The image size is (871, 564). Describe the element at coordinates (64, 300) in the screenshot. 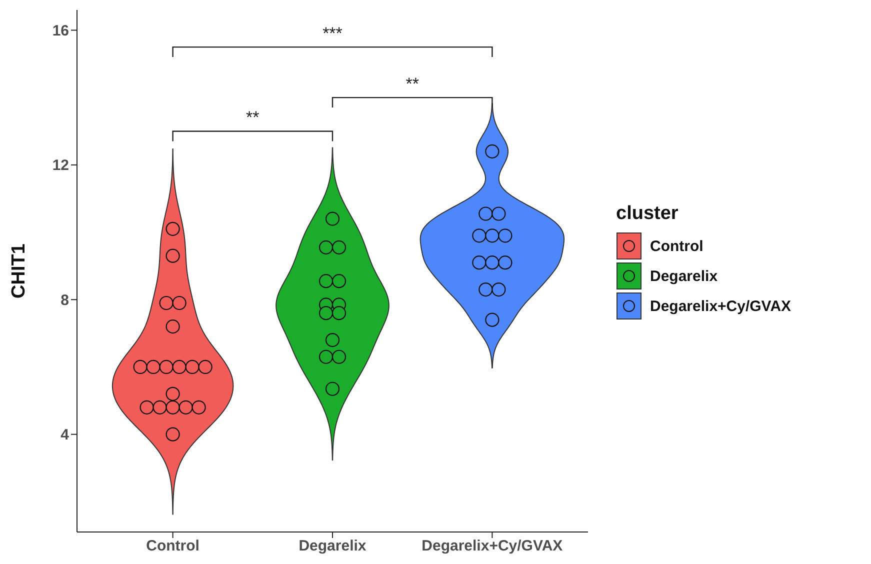

I see `y-tick-label: 8` at that location.